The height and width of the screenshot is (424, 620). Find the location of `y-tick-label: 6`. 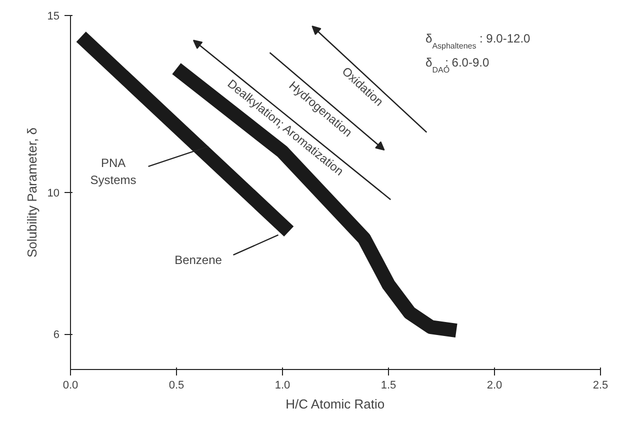

y-tick-label: 6 is located at coordinates (56, 335).